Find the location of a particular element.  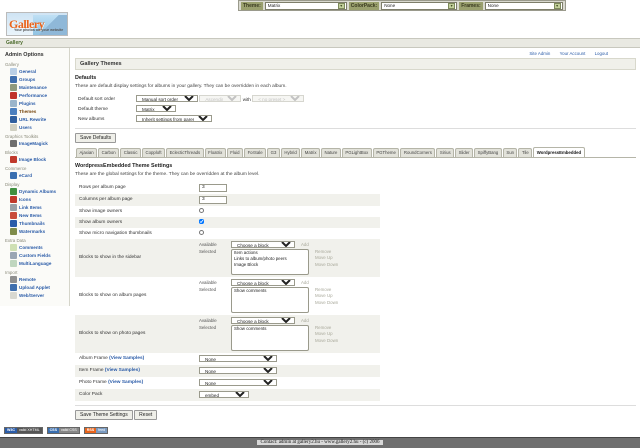

sidebar-item-label: Upload Applet is located at coordinates (34, 287).